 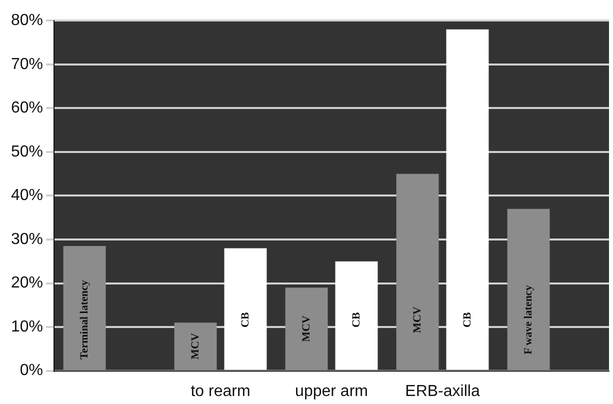 What do you see at coordinates (27, 327) in the screenshot?
I see `y-tick-label: 10%` at bounding box center [27, 327].